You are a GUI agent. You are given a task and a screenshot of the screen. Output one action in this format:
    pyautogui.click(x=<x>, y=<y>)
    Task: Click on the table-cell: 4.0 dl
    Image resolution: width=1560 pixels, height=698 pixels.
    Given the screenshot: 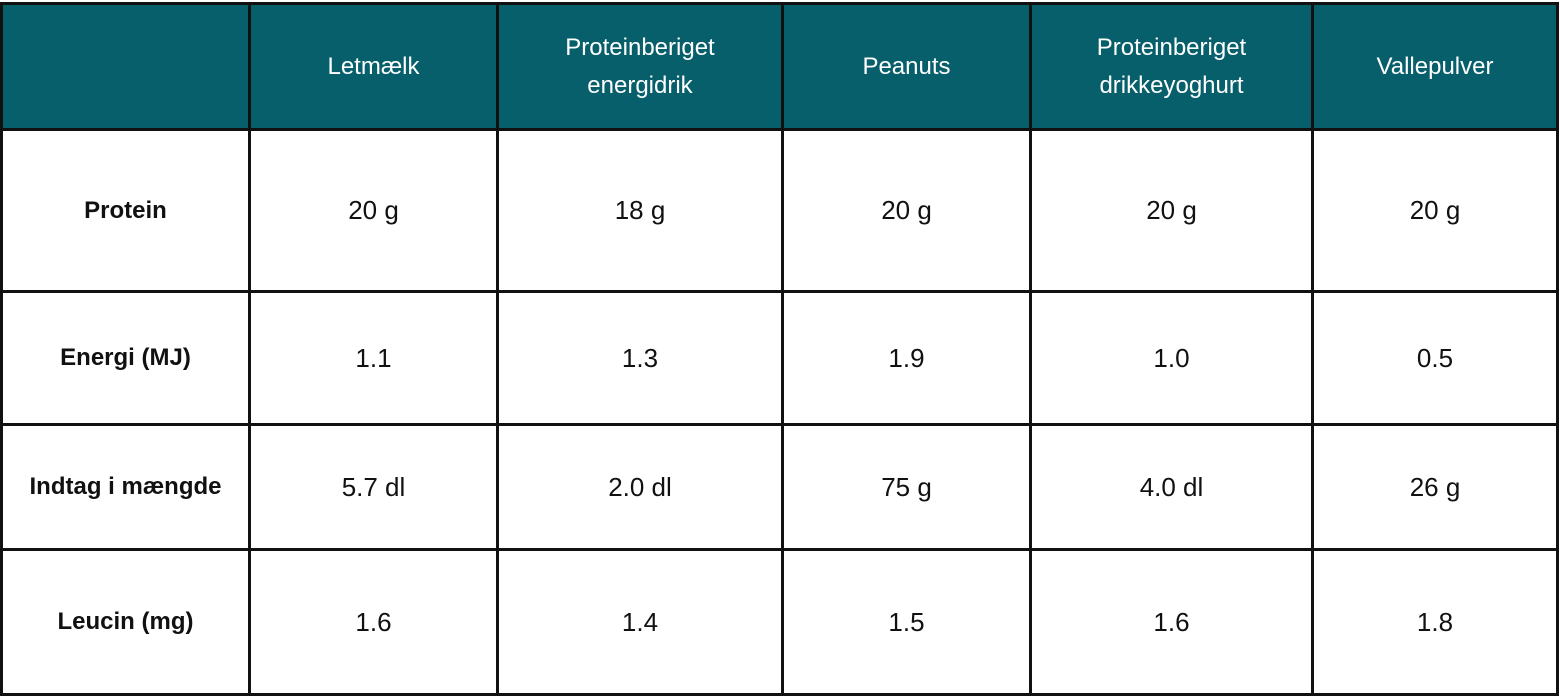 What is the action you would take?
    pyautogui.click(x=1171, y=487)
    